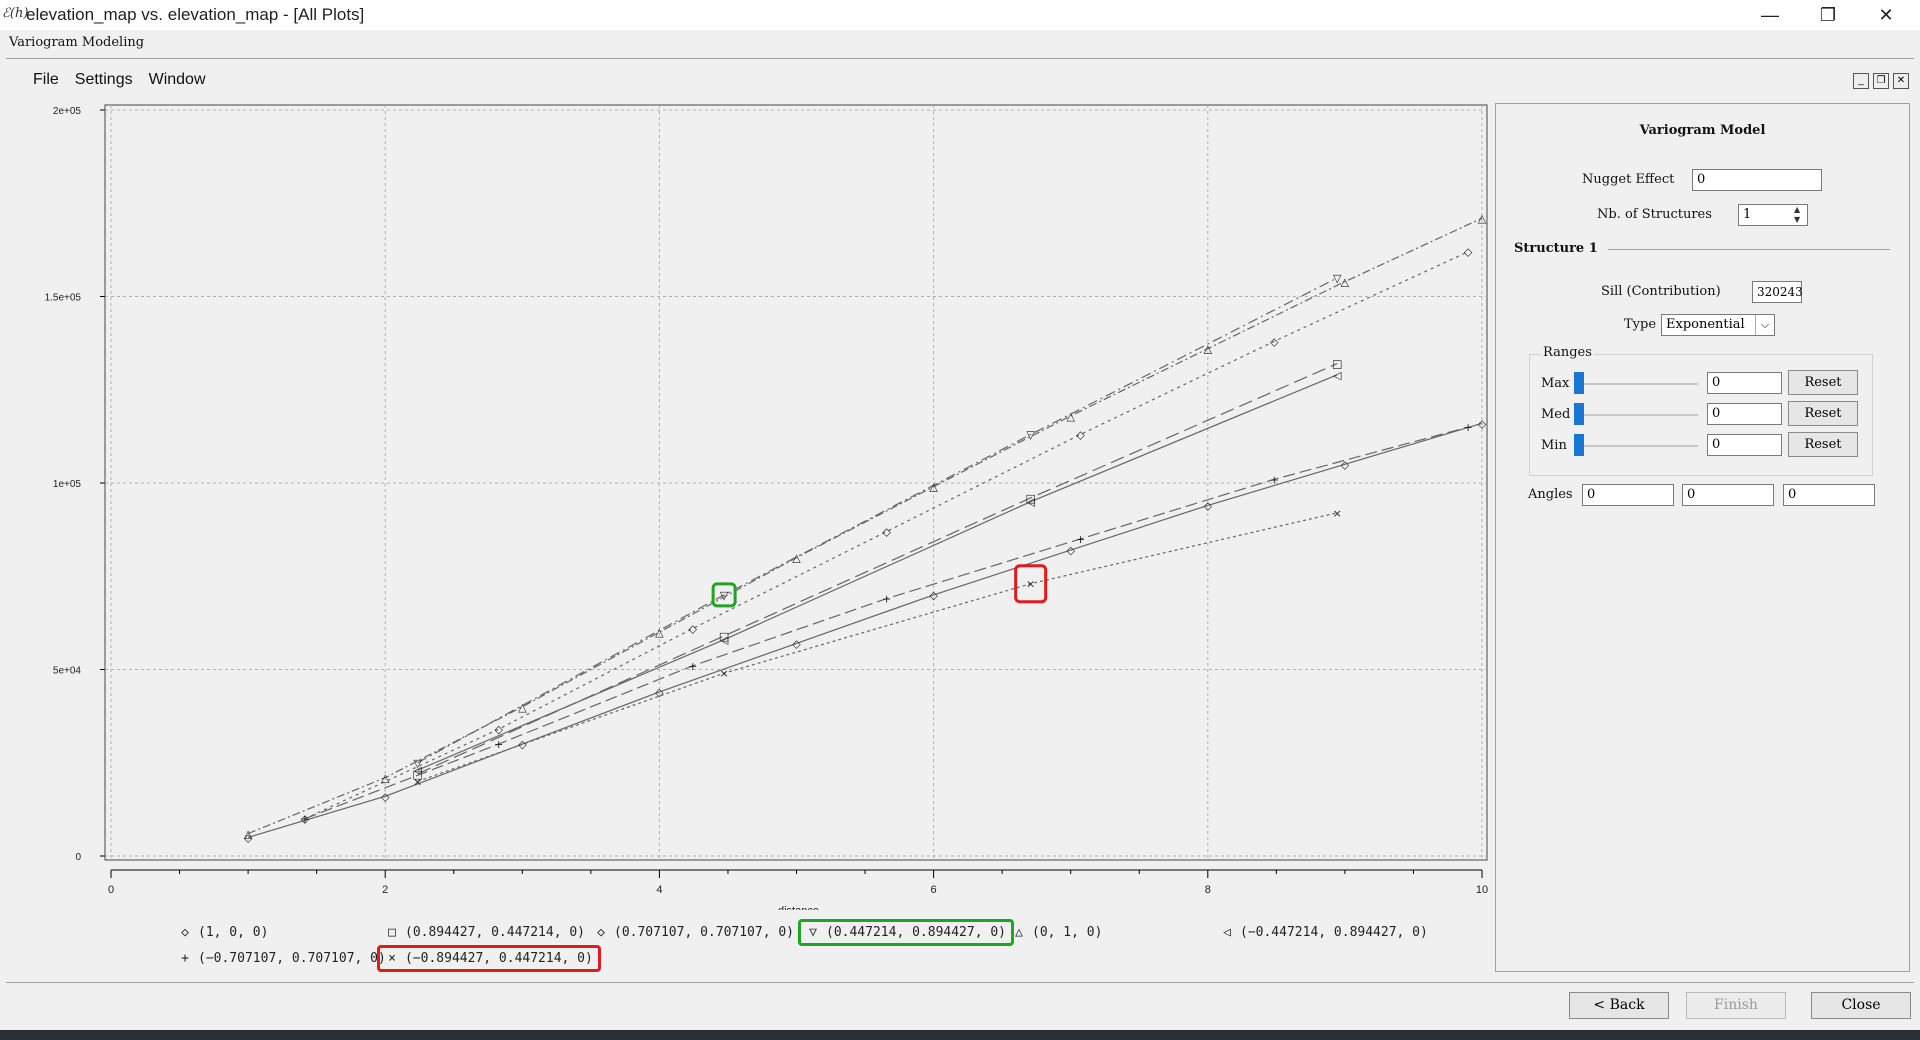 Image resolution: width=1920 pixels, height=1040 pixels. What do you see at coordinates (67, 111) in the screenshot?
I see `y-tick-label: 2e+05` at bounding box center [67, 111].